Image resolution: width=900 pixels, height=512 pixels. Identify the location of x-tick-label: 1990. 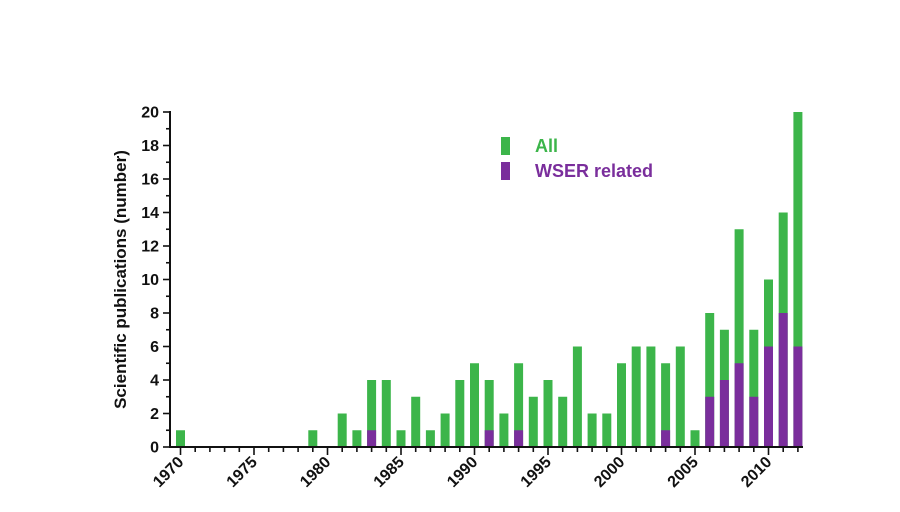
(462, 472).